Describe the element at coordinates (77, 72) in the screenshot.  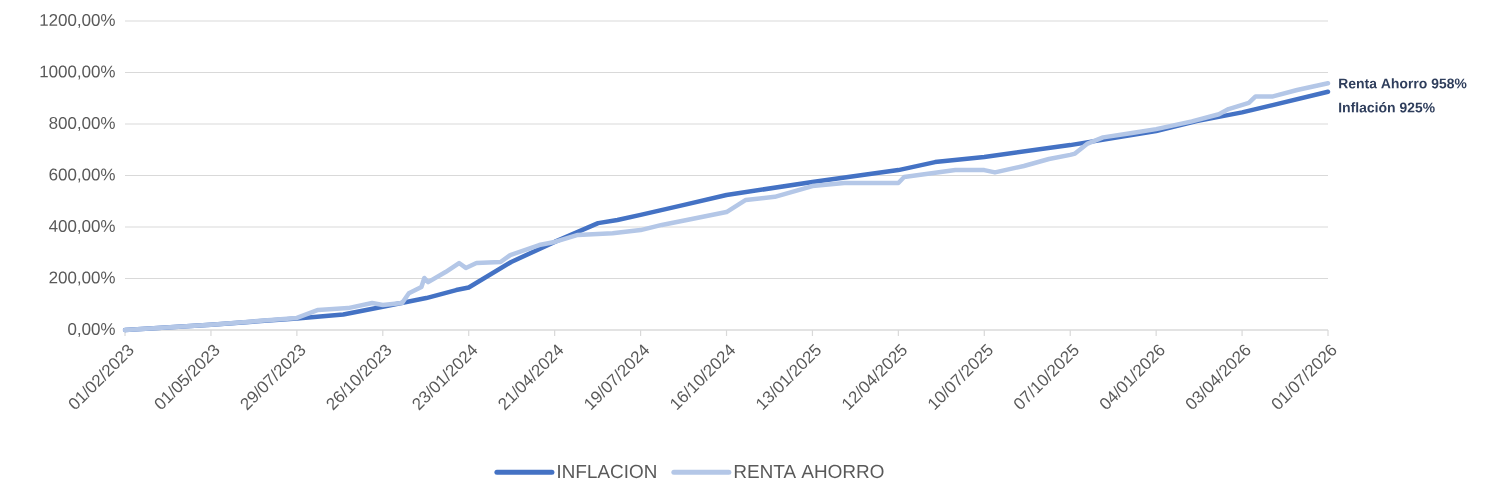
I see `y-tick-label: 1000,00%` at that location.